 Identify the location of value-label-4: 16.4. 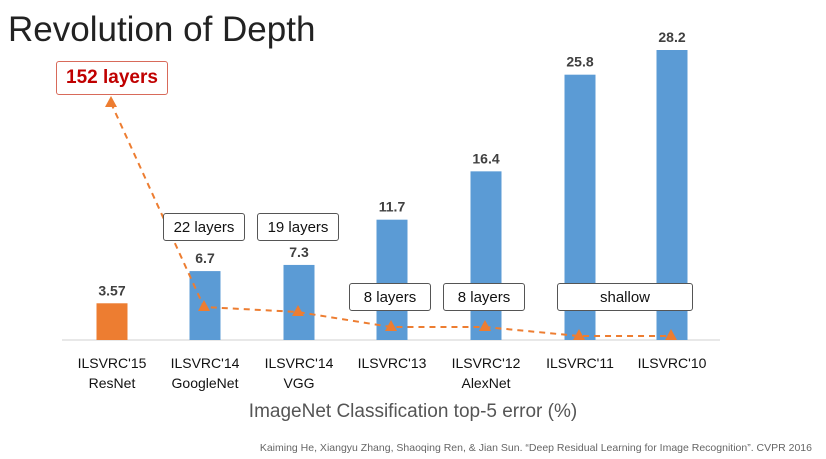
(485, 158).